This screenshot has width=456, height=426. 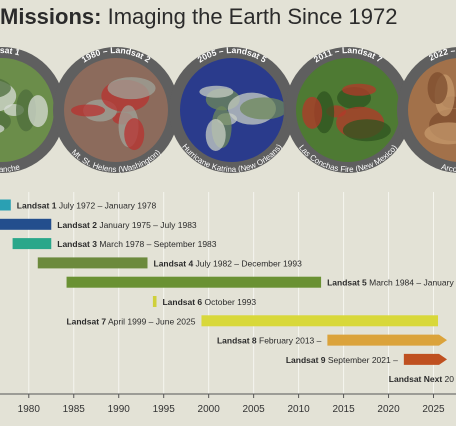 I want to click on x-tick-label: 1985, so click(x=74, y=409).